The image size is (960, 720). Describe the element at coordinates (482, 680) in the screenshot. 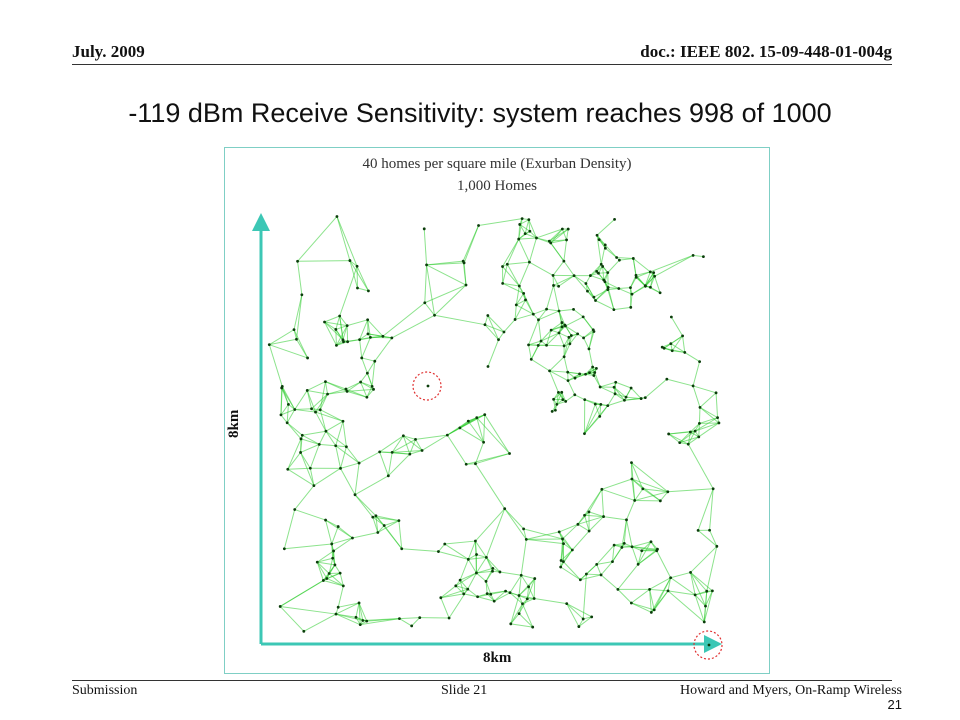

I see `footer-divider` at that location.